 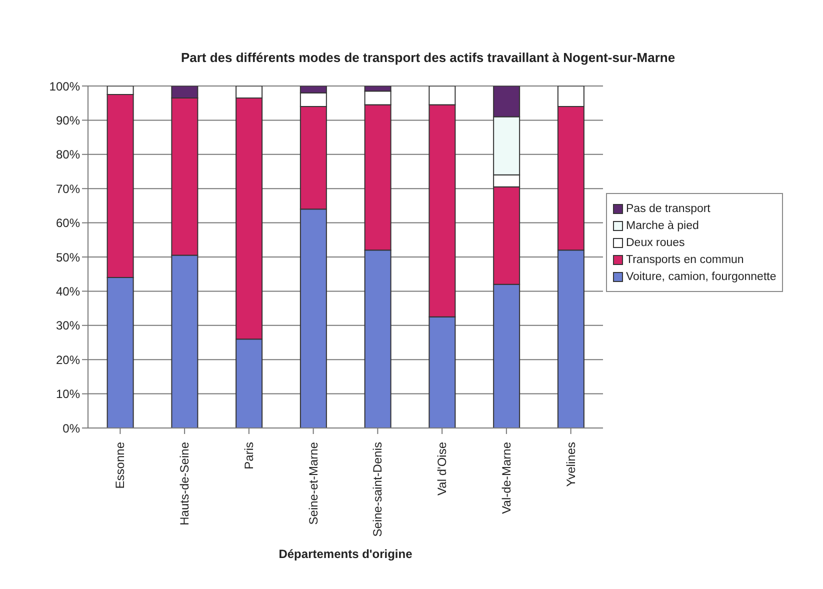 What do you see at coordinates (662, 226) in the screenshot?
I see `legend-label: Marche à pied` at bounding box center [662, 226].